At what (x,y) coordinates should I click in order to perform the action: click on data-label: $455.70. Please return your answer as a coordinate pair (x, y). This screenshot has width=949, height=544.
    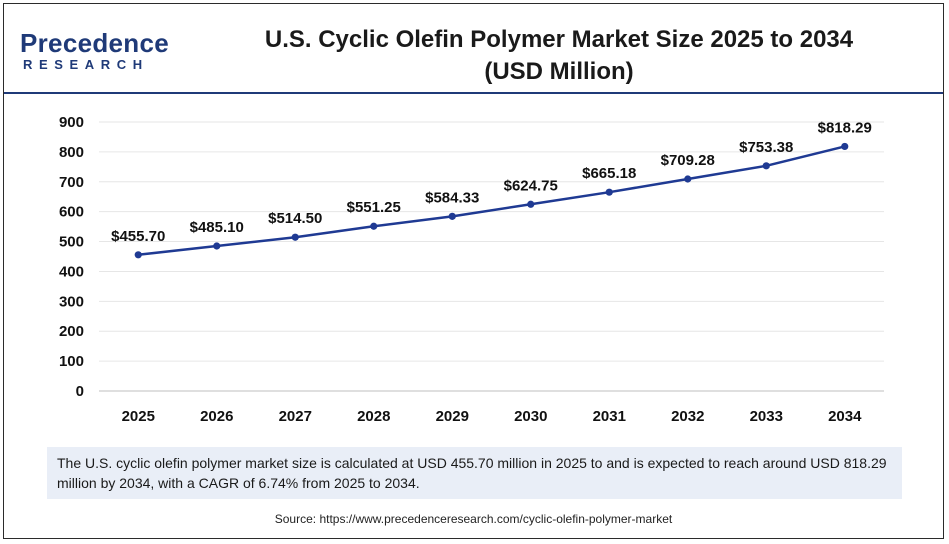
    Looking at the image, I should click on (138, 236).